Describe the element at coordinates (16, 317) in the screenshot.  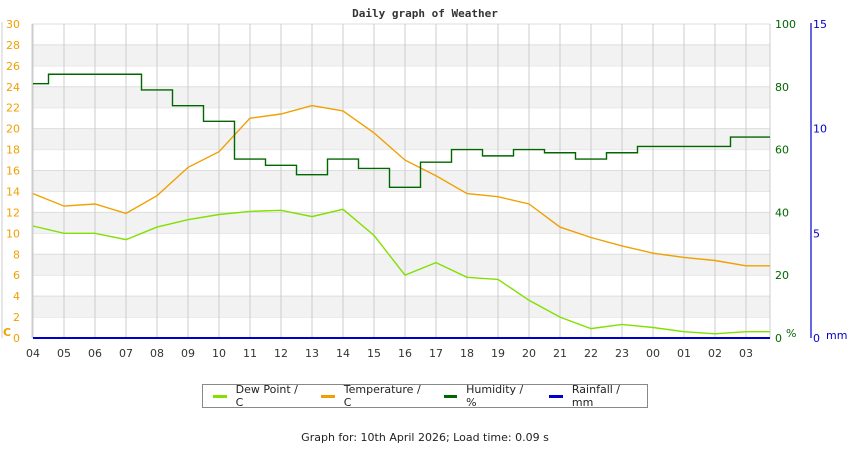
I see `svg-text: 2` at that location.